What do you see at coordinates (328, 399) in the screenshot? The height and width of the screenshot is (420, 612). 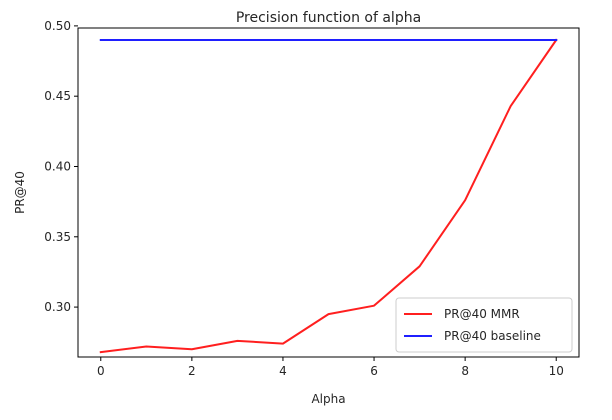 I see `x-axis-title: Alpha` at bounding box center [328, 399].